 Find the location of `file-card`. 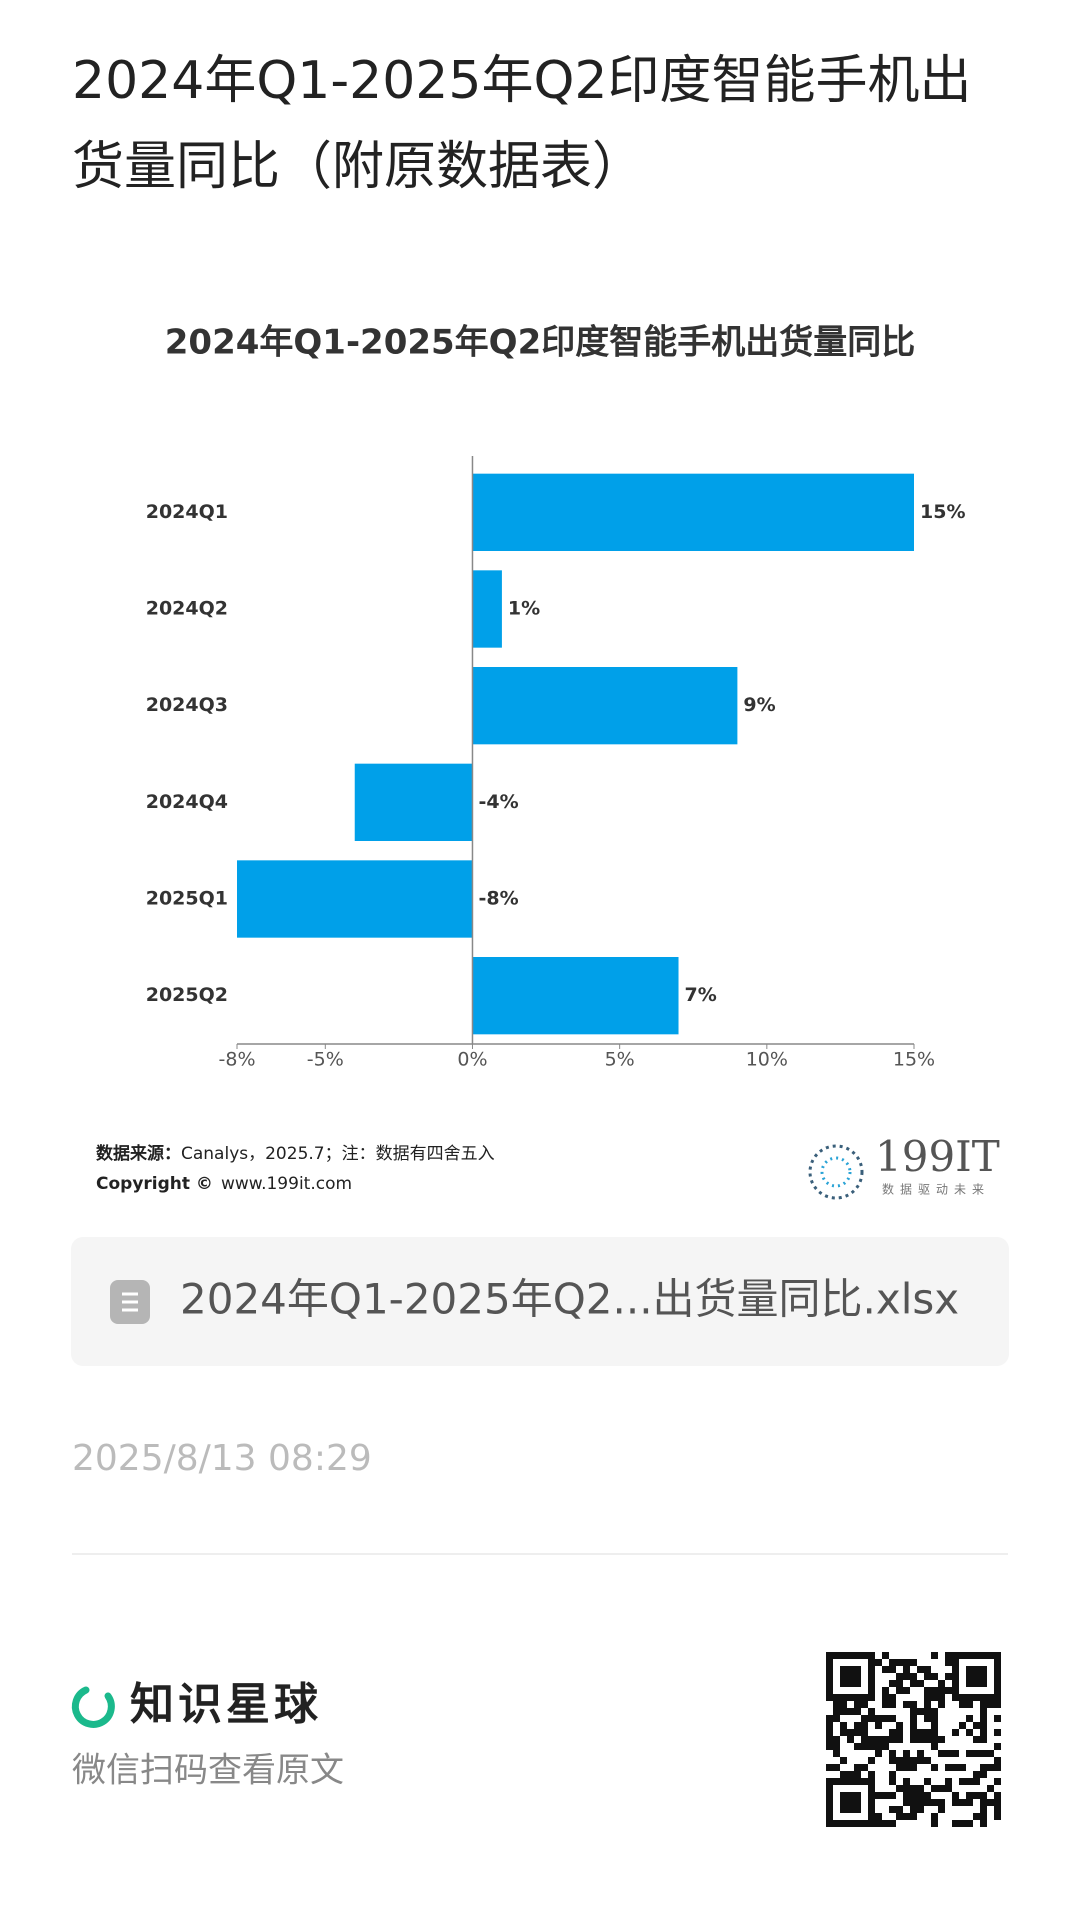

file-card is located at coordinates (540, 1301).